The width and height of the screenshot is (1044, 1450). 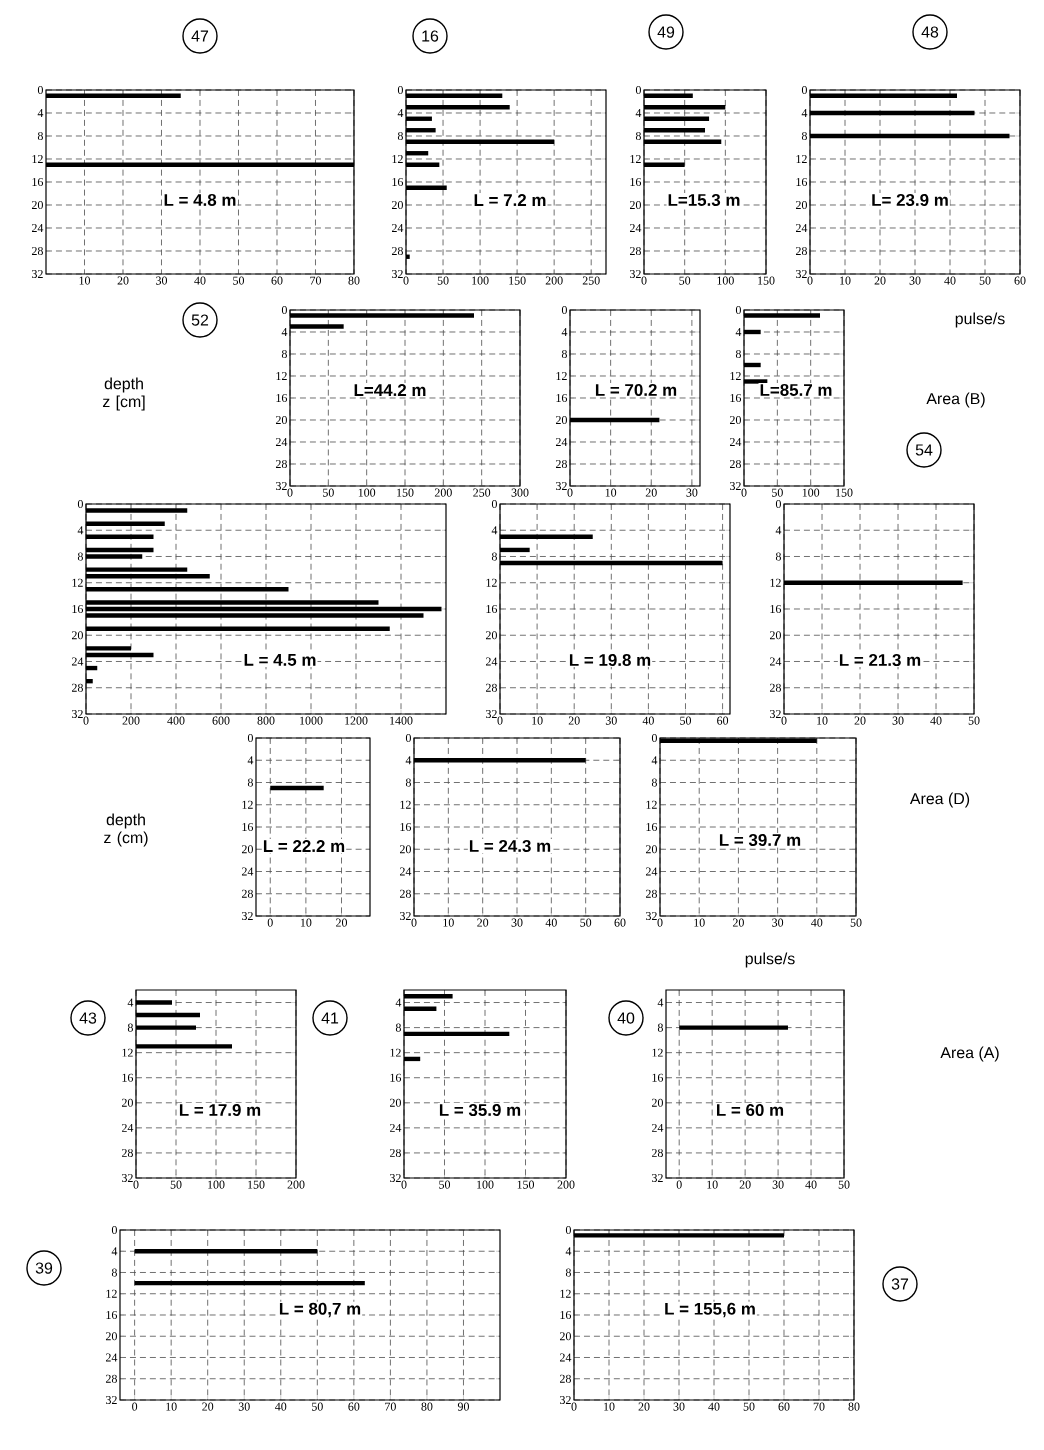 I want to click on annotation: L=85.7 m, so click(x=796, y=390).